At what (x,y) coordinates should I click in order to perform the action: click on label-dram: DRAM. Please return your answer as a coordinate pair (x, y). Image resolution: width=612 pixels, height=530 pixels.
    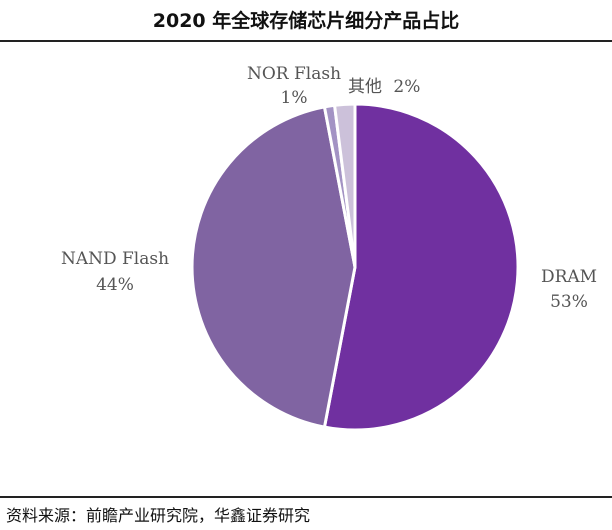
    Looking at the image, I should click on (569, 277).